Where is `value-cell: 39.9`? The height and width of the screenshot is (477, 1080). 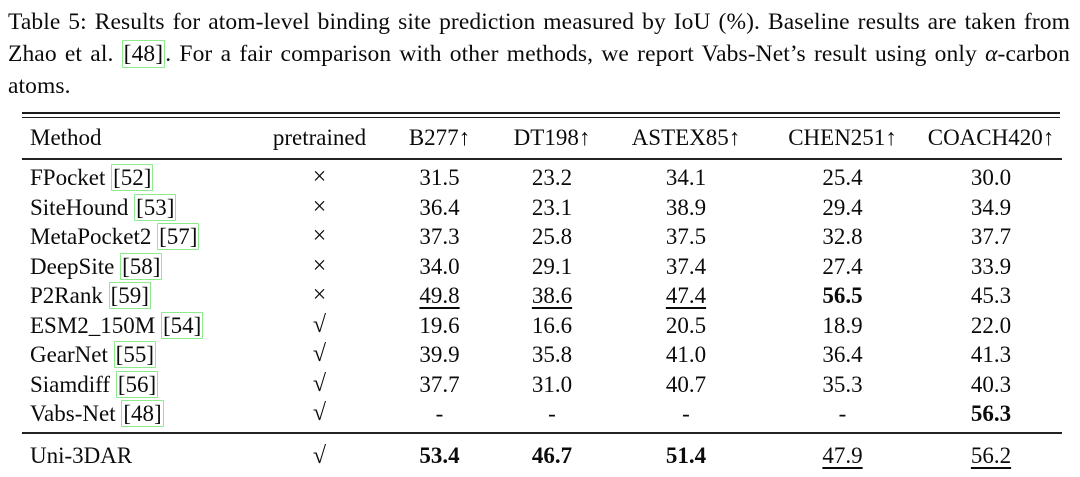
value-cell: 39.9 is located at coordinates (439, 354).